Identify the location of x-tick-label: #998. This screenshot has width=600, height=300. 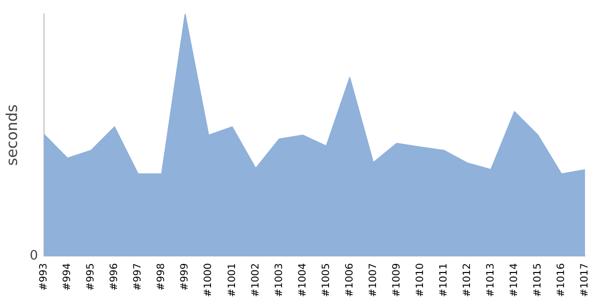
(162, 277).